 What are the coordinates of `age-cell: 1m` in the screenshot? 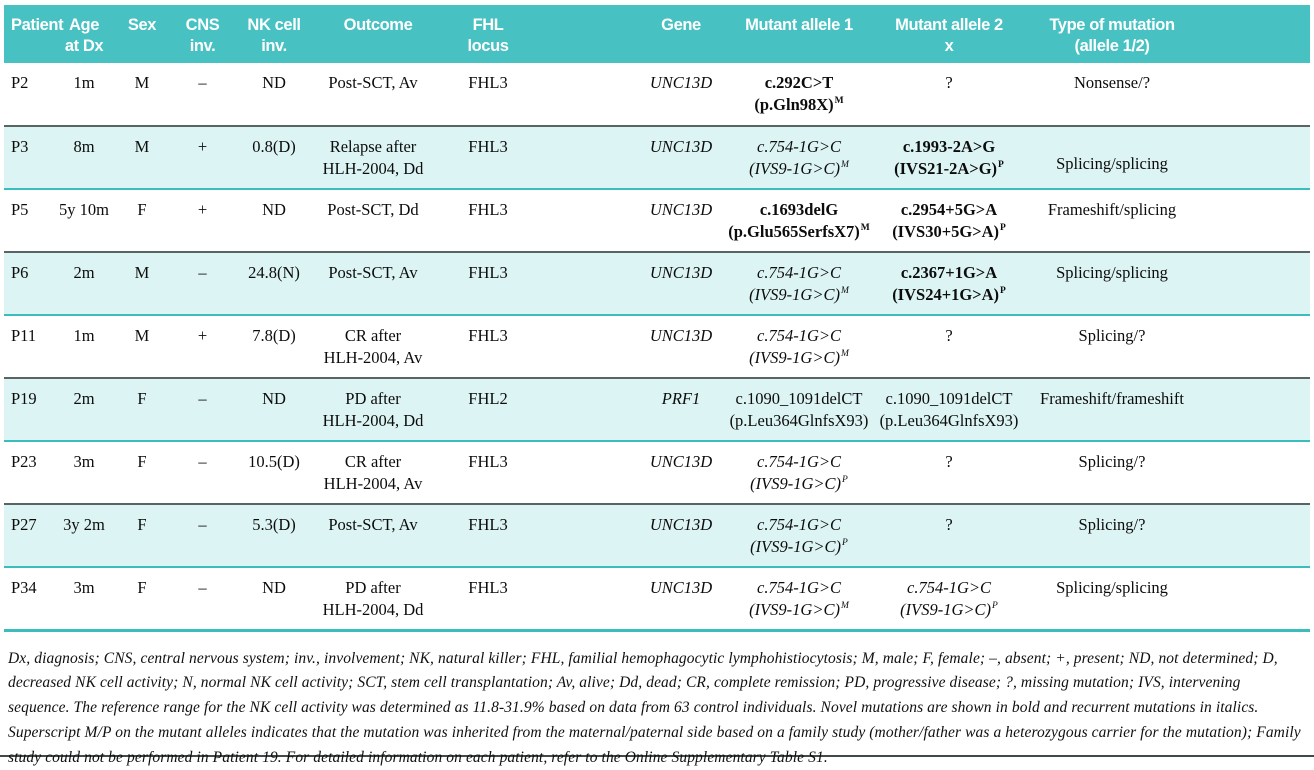 It's located at (84, 94).